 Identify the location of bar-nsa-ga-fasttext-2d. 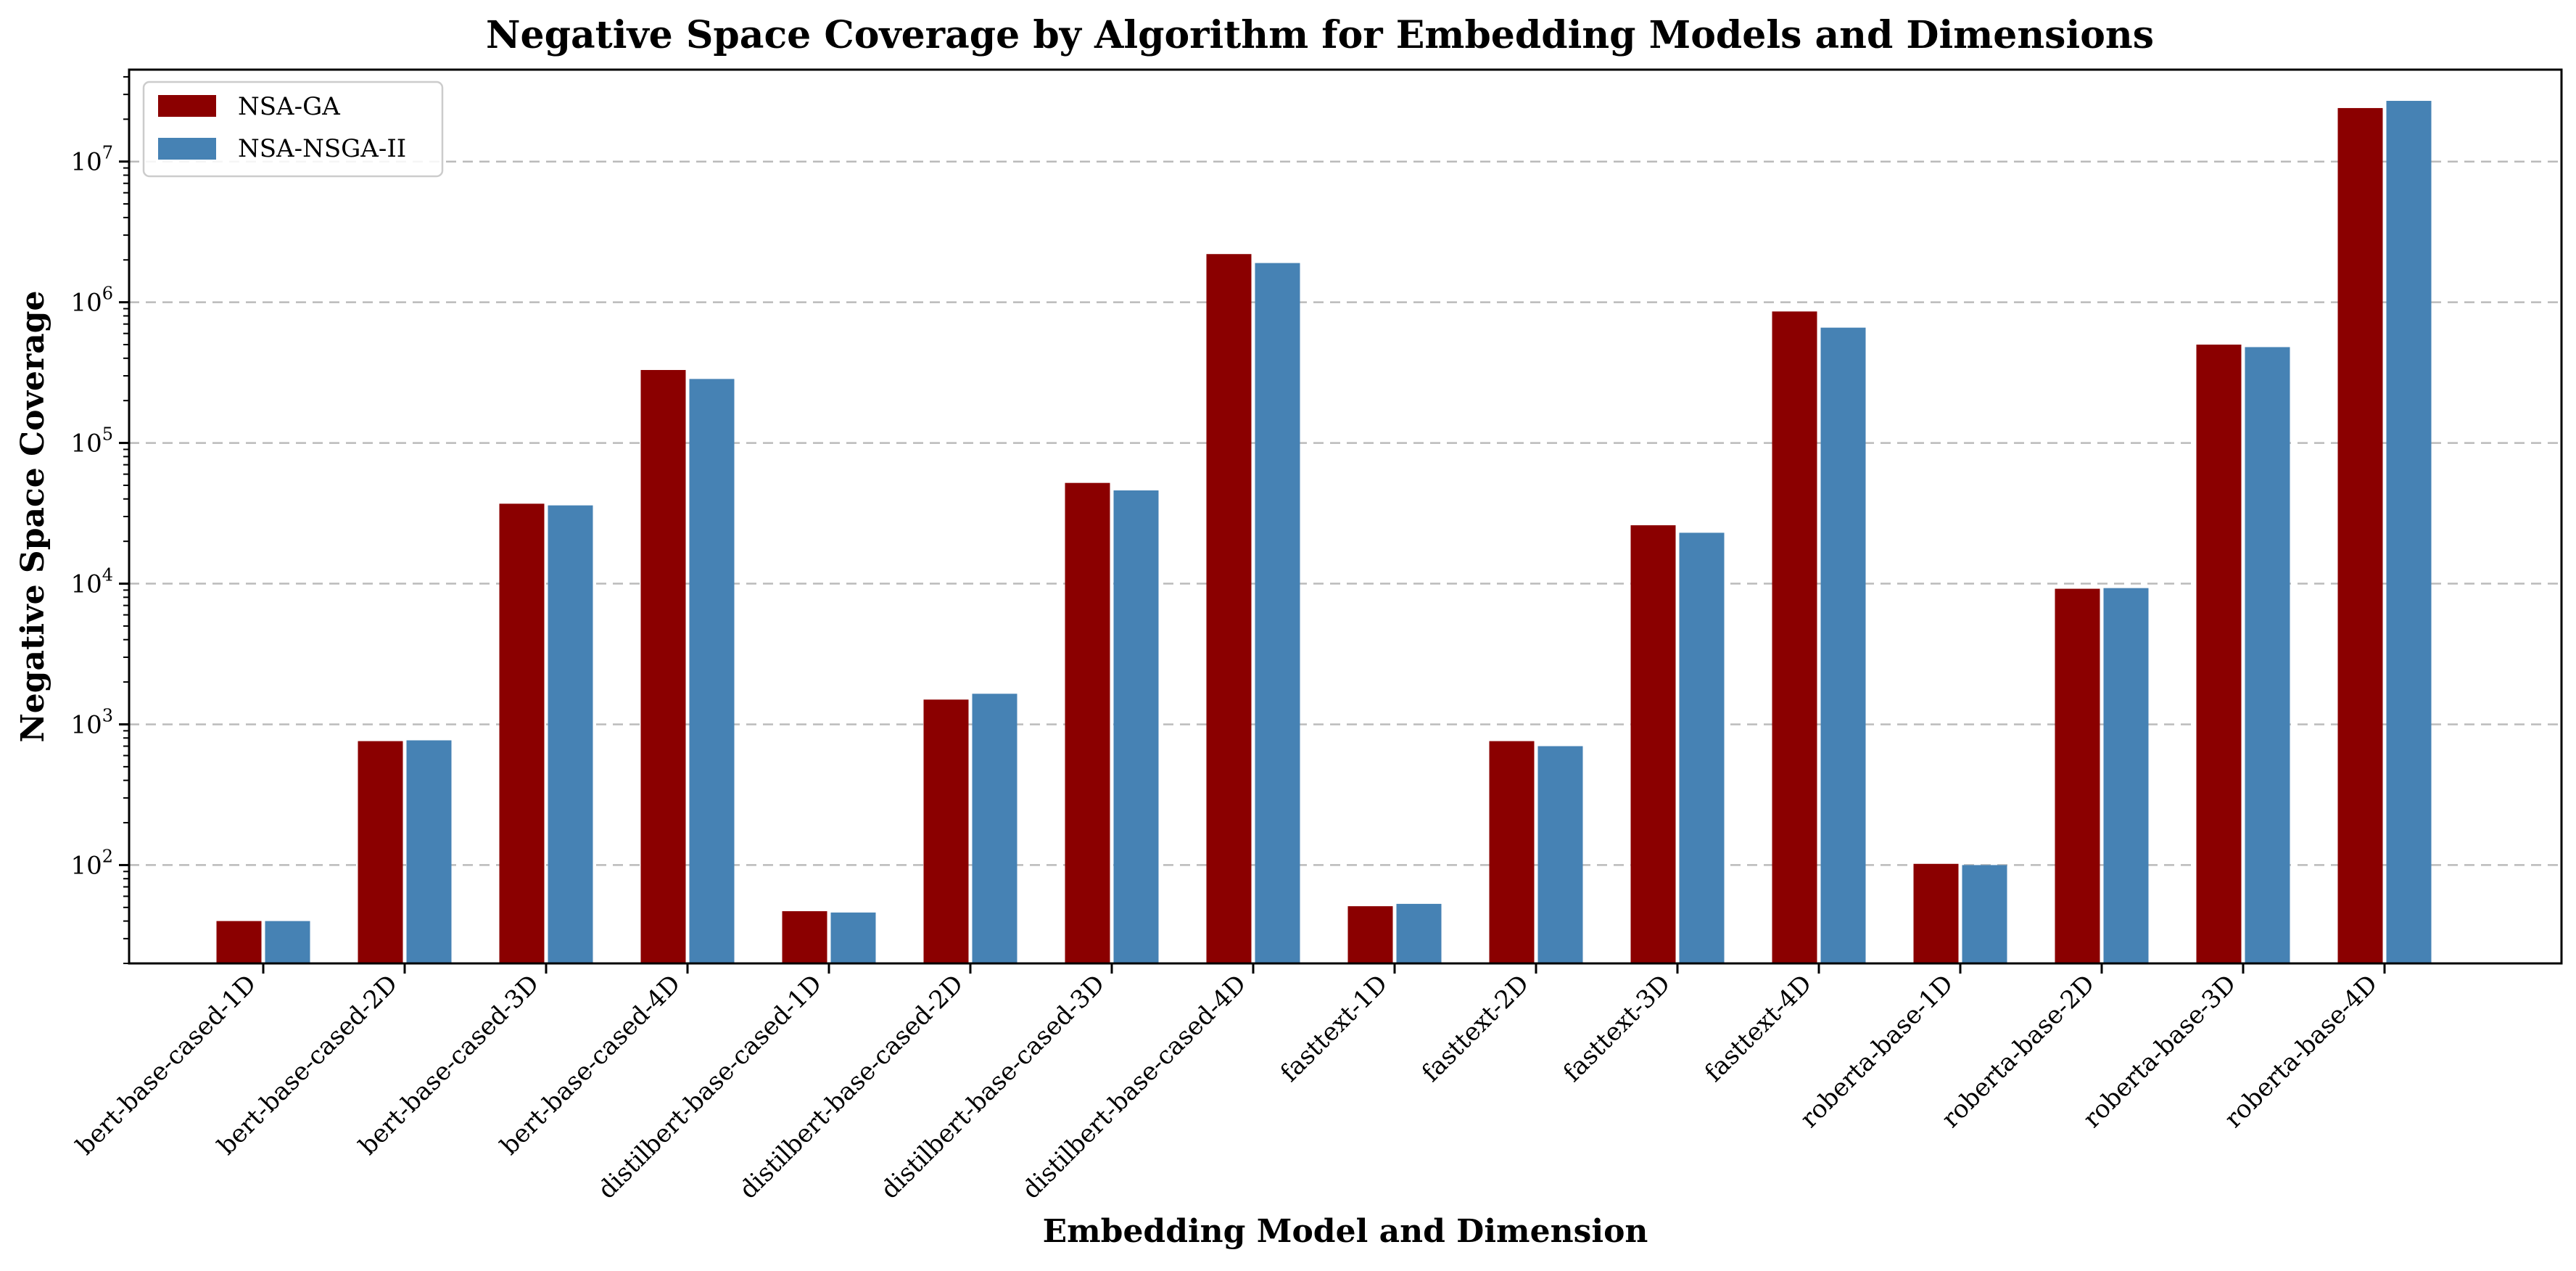
(1512, 852).